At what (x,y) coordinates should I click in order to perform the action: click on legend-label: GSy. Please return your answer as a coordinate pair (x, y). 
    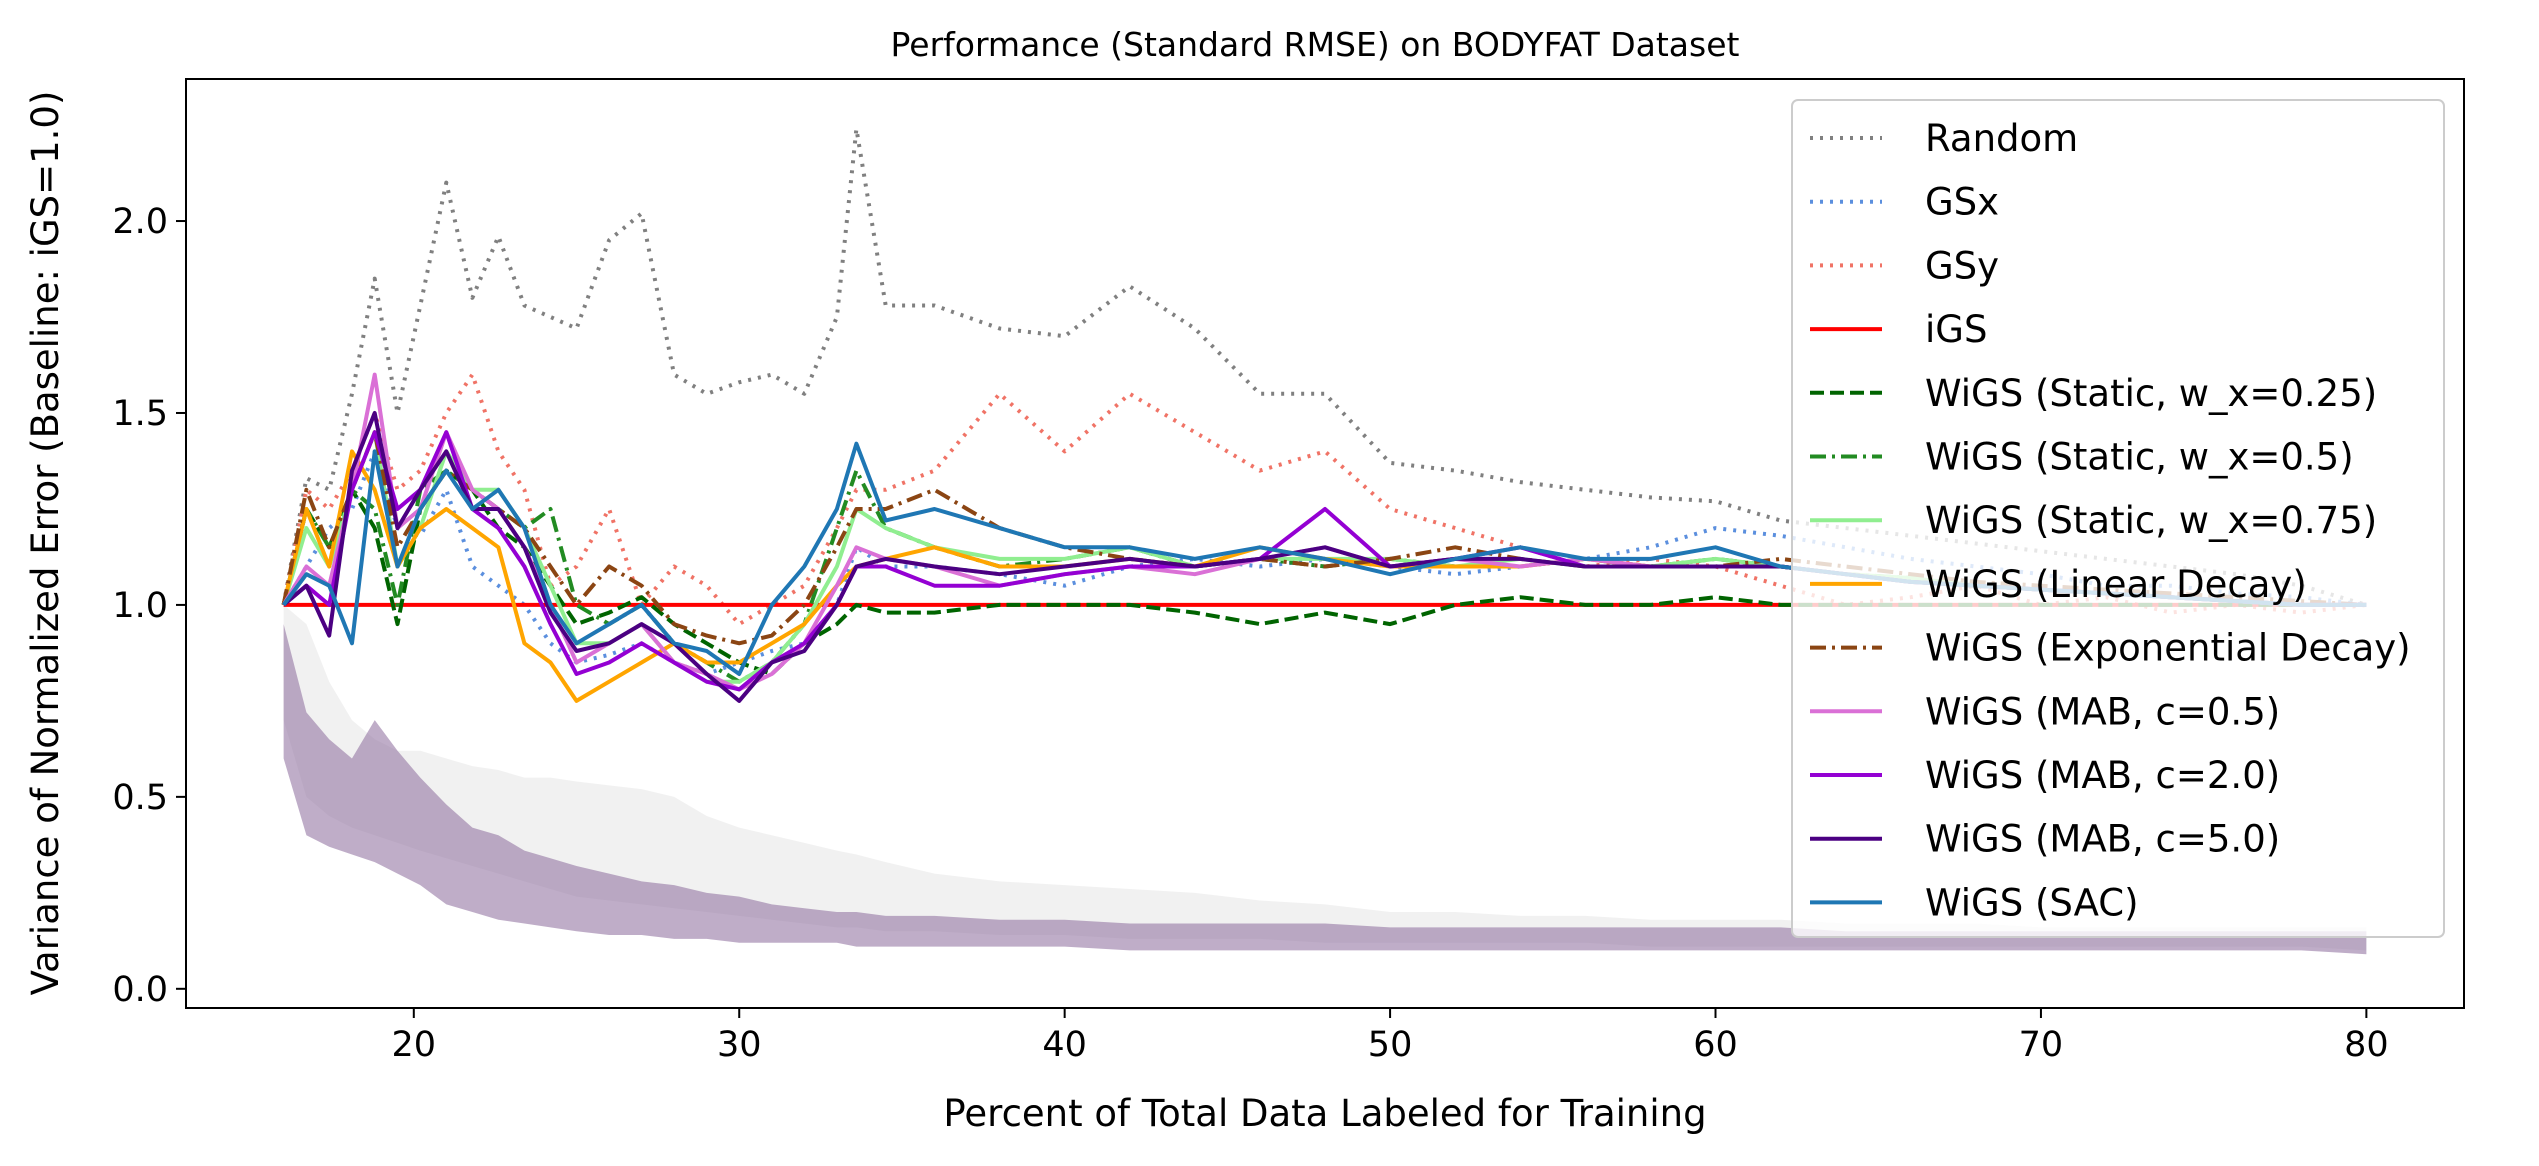
    Looking at the image, I should click on (1962, 265).